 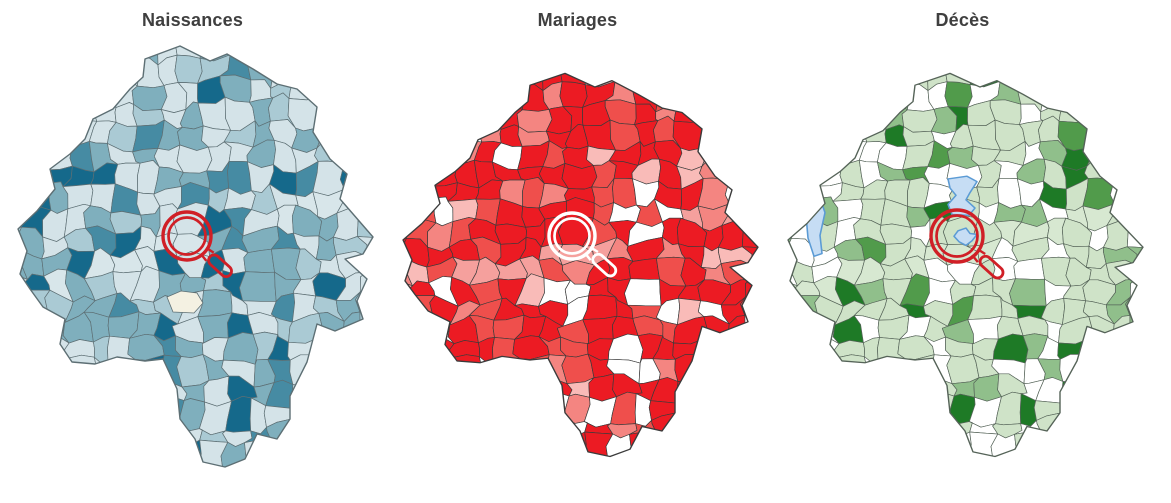 What do you see at coordinates (185, 302) in the screenshot?
I see `no-data-commune` at bounding box center [185, 302].